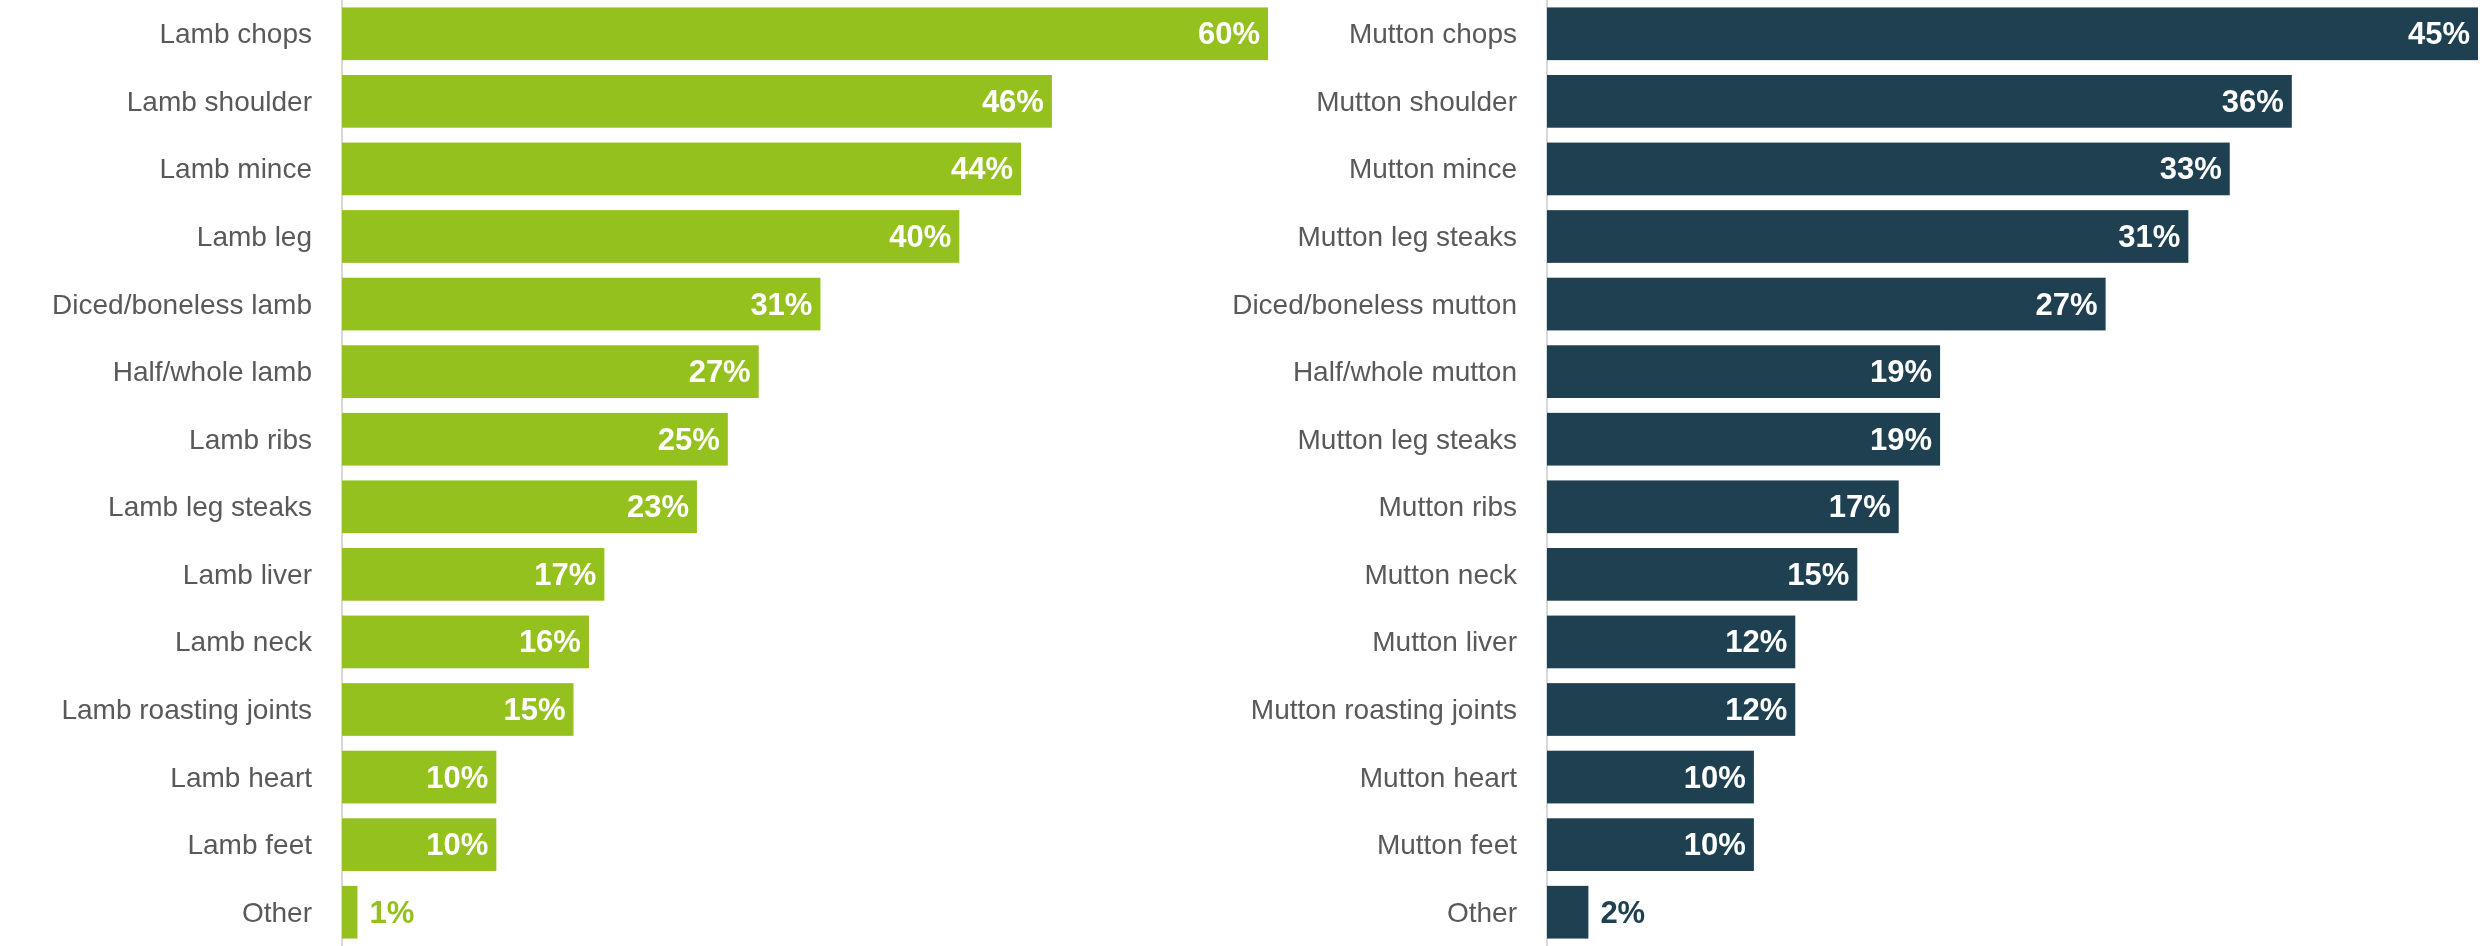 The image size is (2483, 946). Describe the element at coordinates (1447, 507) in the screenshot. I see `y-tick-label: Mutton ribs` at that location.